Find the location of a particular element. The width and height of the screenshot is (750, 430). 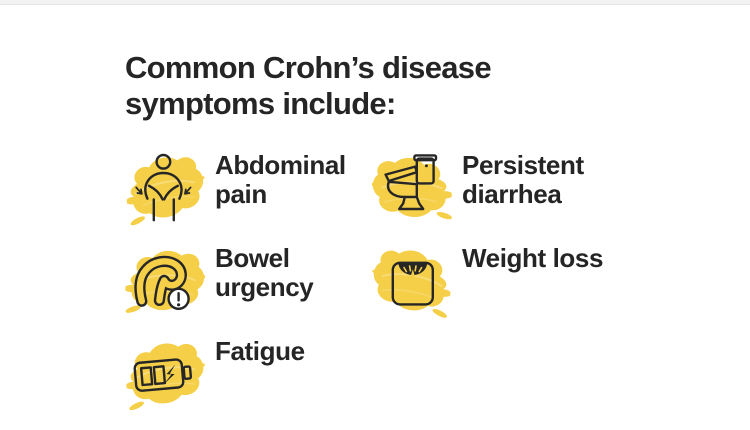

symptom-label: Abdominal pain is located at coordinates (280, 179).